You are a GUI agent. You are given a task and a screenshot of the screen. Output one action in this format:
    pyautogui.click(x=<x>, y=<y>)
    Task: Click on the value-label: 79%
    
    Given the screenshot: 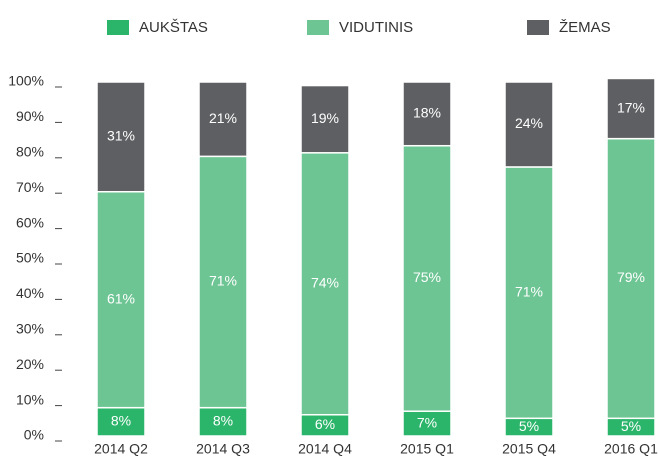 What is the action you would take?
    pyautogui.click(x=631, y=277)
    